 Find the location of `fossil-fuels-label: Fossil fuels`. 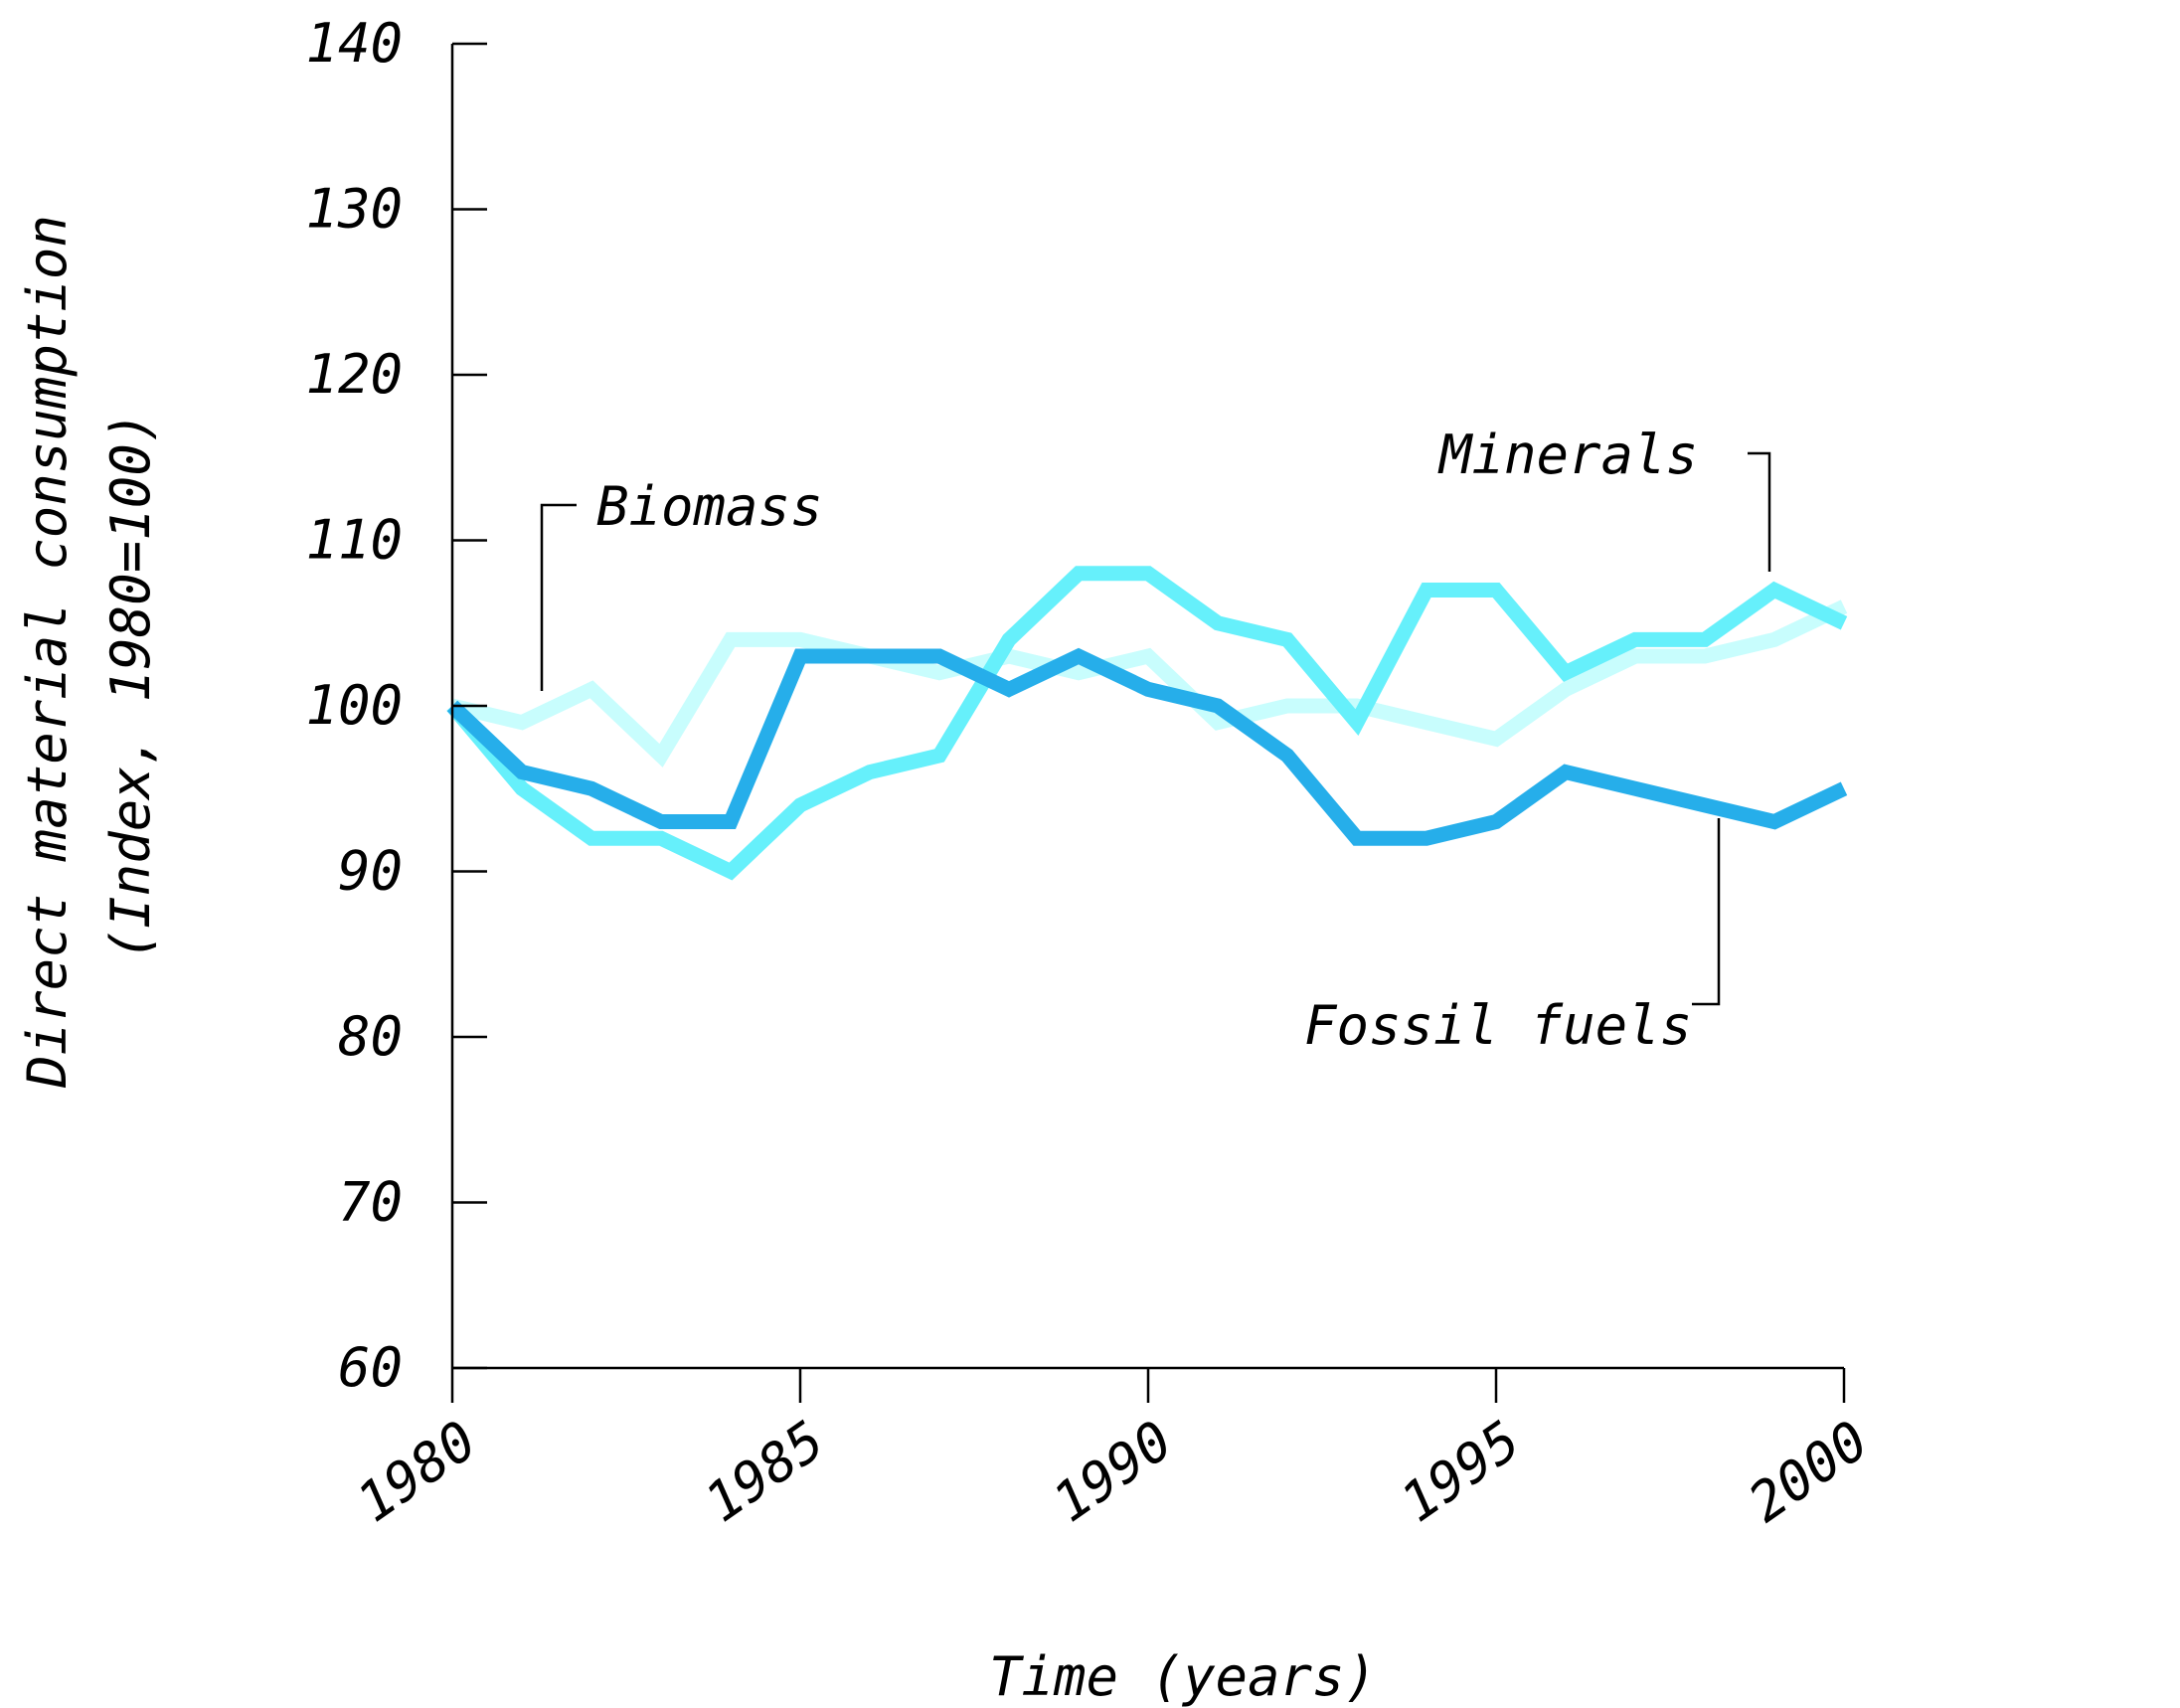

fossil-fuels-label: Fossil fuels is located at coordinates (1498, 1025).